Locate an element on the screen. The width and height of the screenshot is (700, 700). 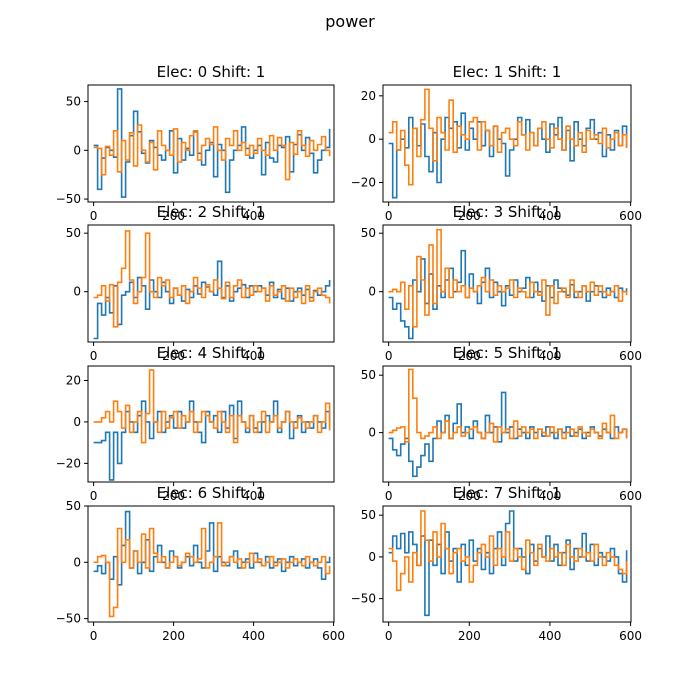
subplot-title: Elec: 2 Shift: 1 is located at coordinates (211, 212).